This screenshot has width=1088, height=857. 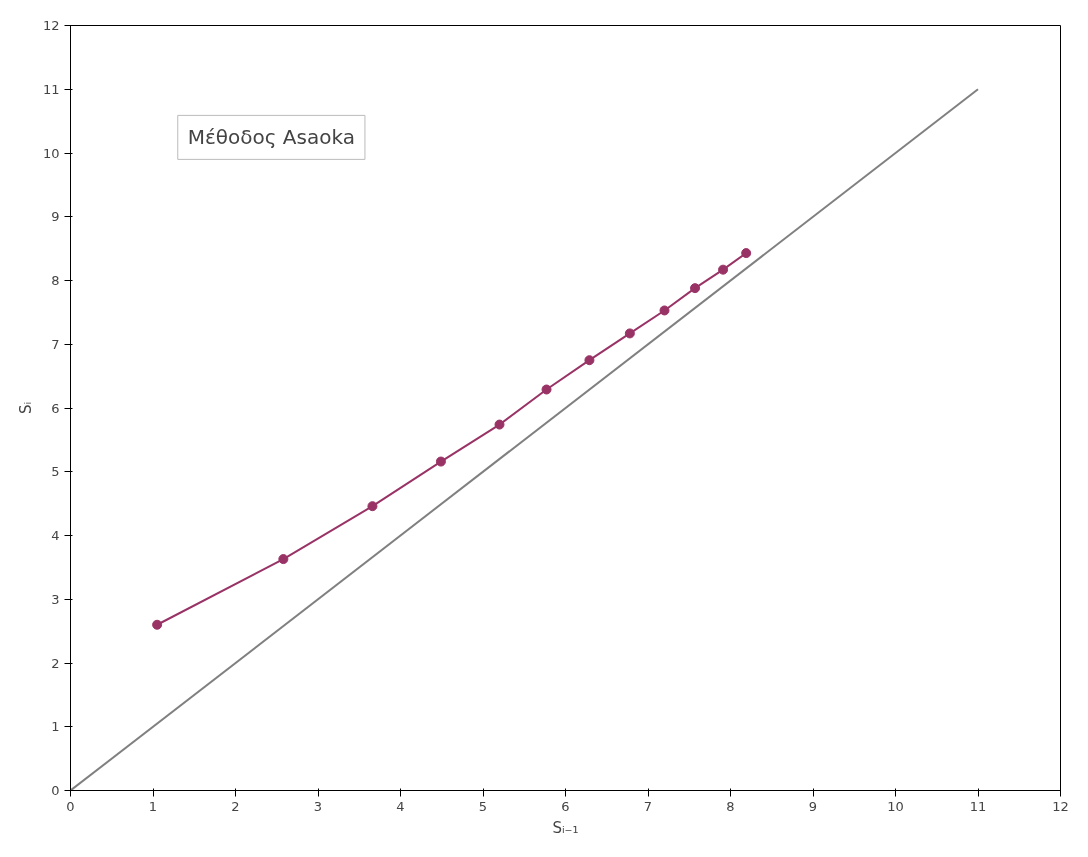 What do you see at coordinates (55, 344) in the screenshot?
I see `y-tick-label: 7` at bounding box center [55, 344].